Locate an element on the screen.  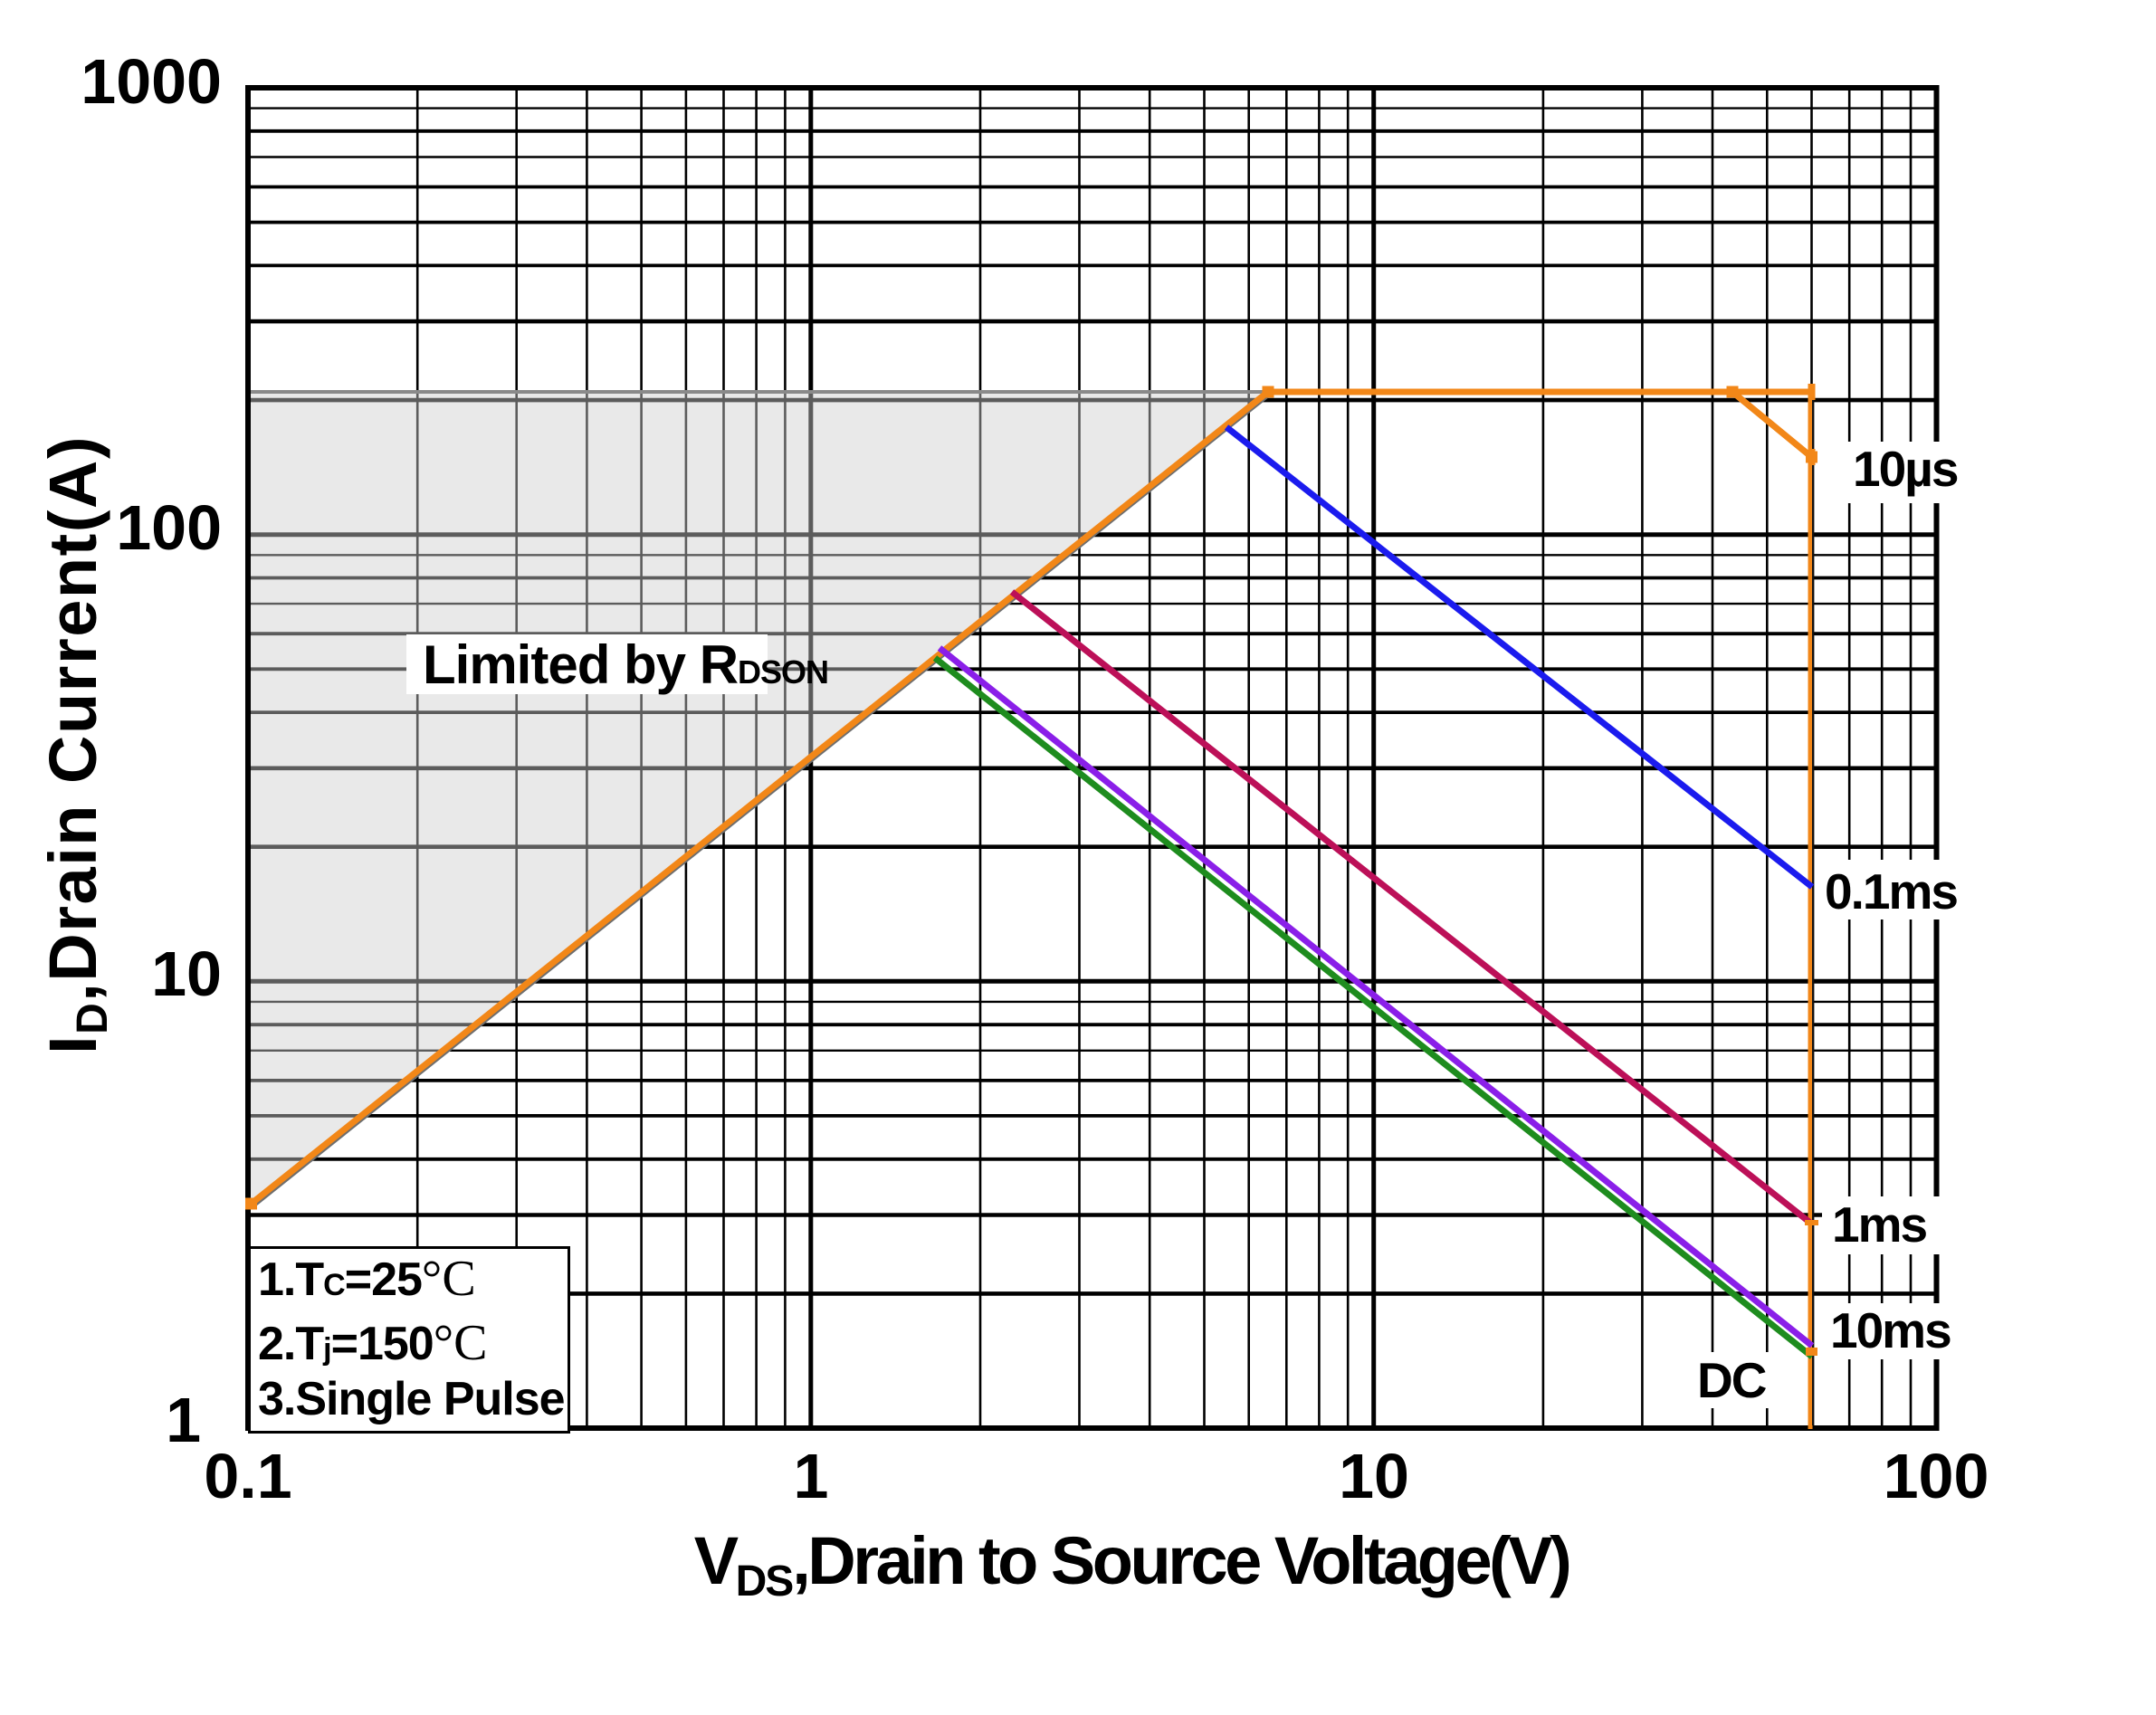
svg-text: 0.1ms is located at coordinates (1891, 891).